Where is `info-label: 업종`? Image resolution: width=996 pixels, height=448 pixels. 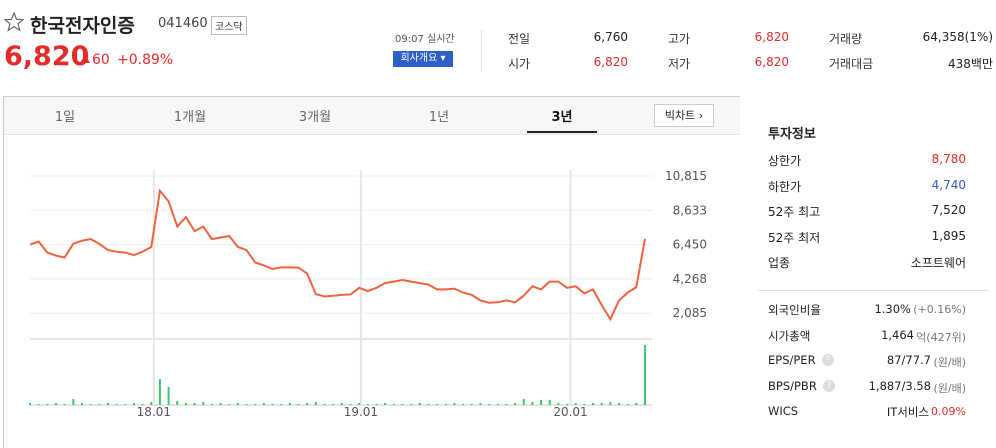 info-label: 업종 is located at coordinates (779, 263).